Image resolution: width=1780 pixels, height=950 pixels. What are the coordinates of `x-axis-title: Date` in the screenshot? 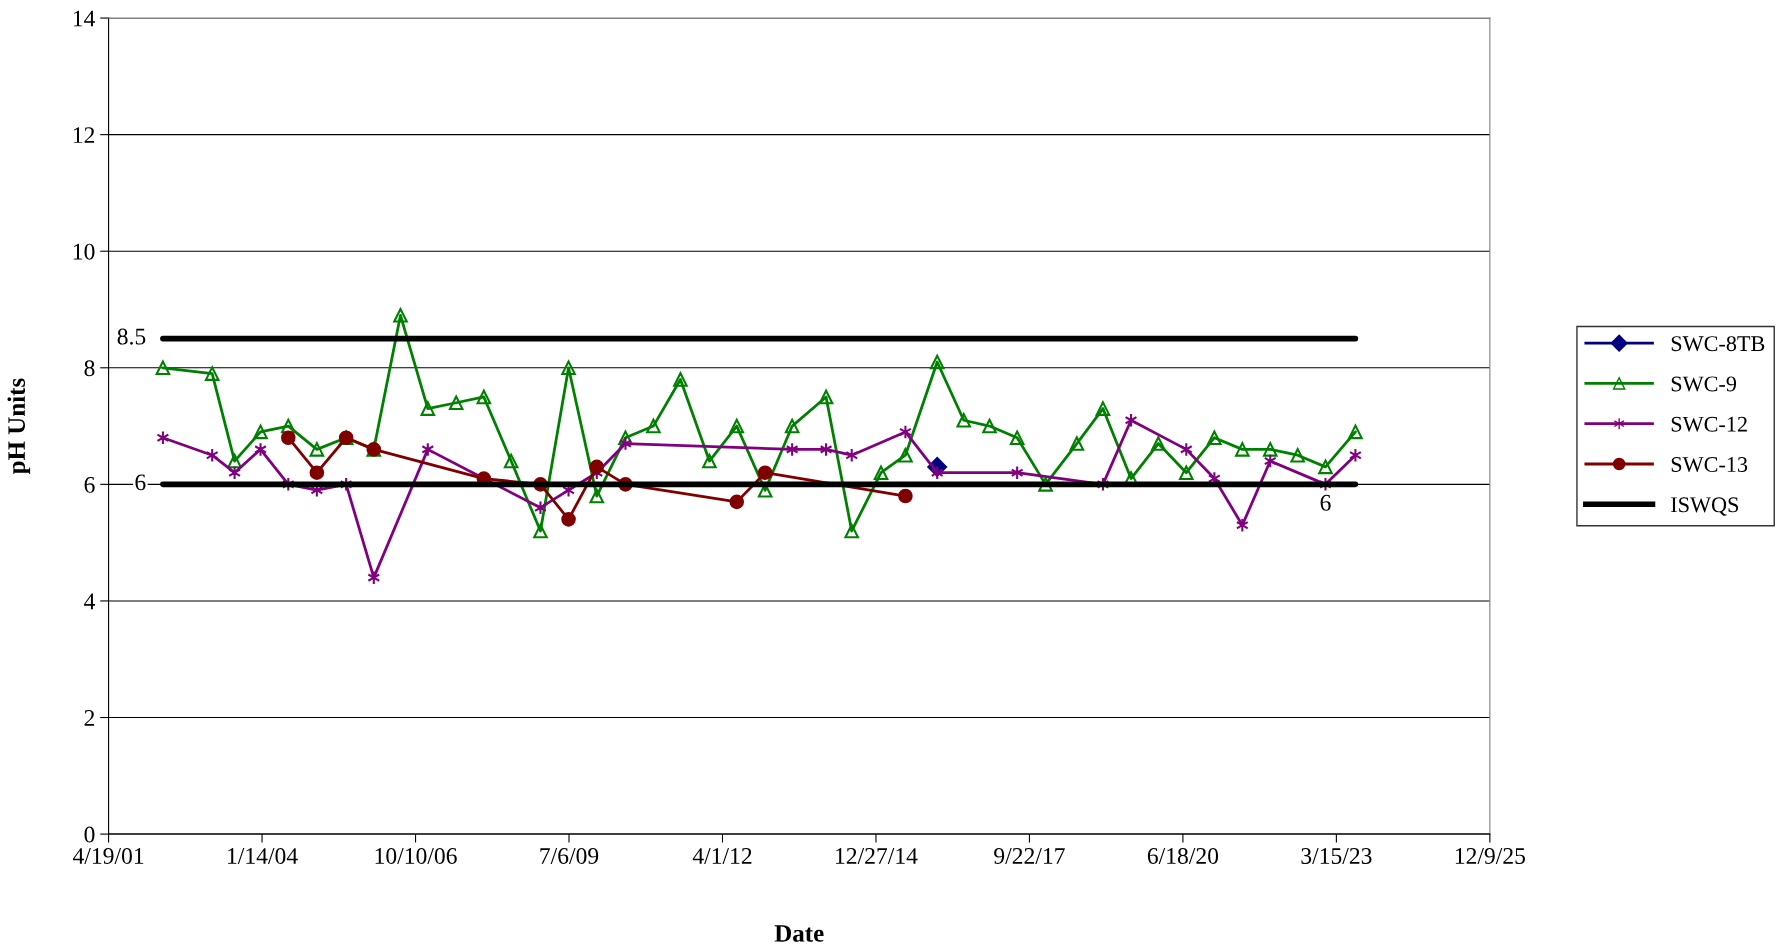 It's located at (799, 933).